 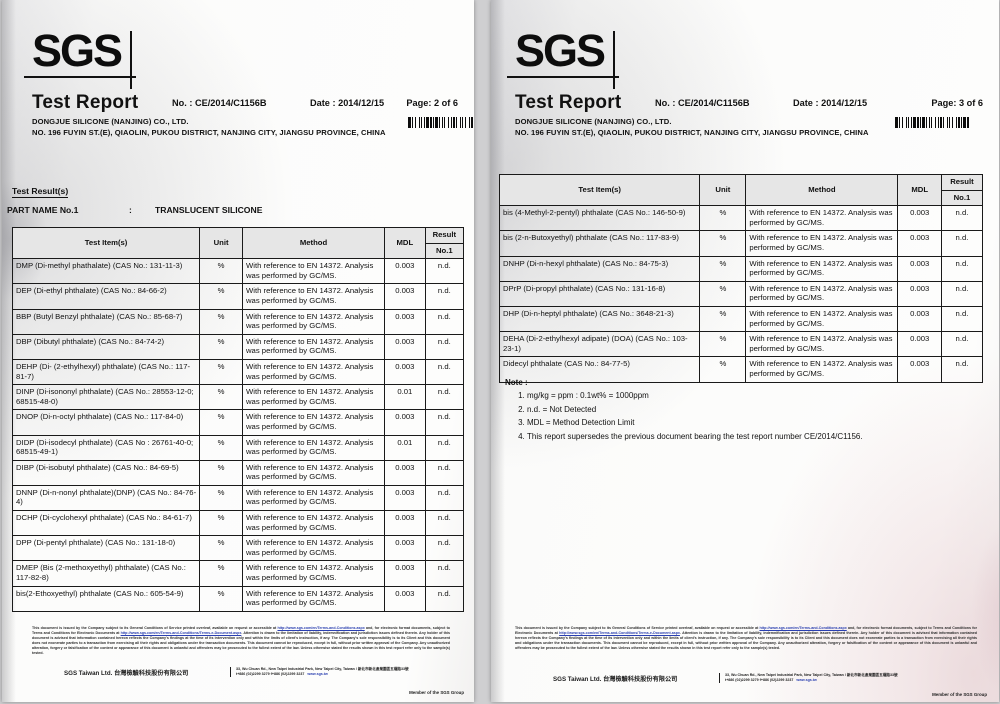 What do you see at coordinates (742, 198) in the screenshot?
I see `table-subheader-row: No.1` at bounding box center [742, 198].